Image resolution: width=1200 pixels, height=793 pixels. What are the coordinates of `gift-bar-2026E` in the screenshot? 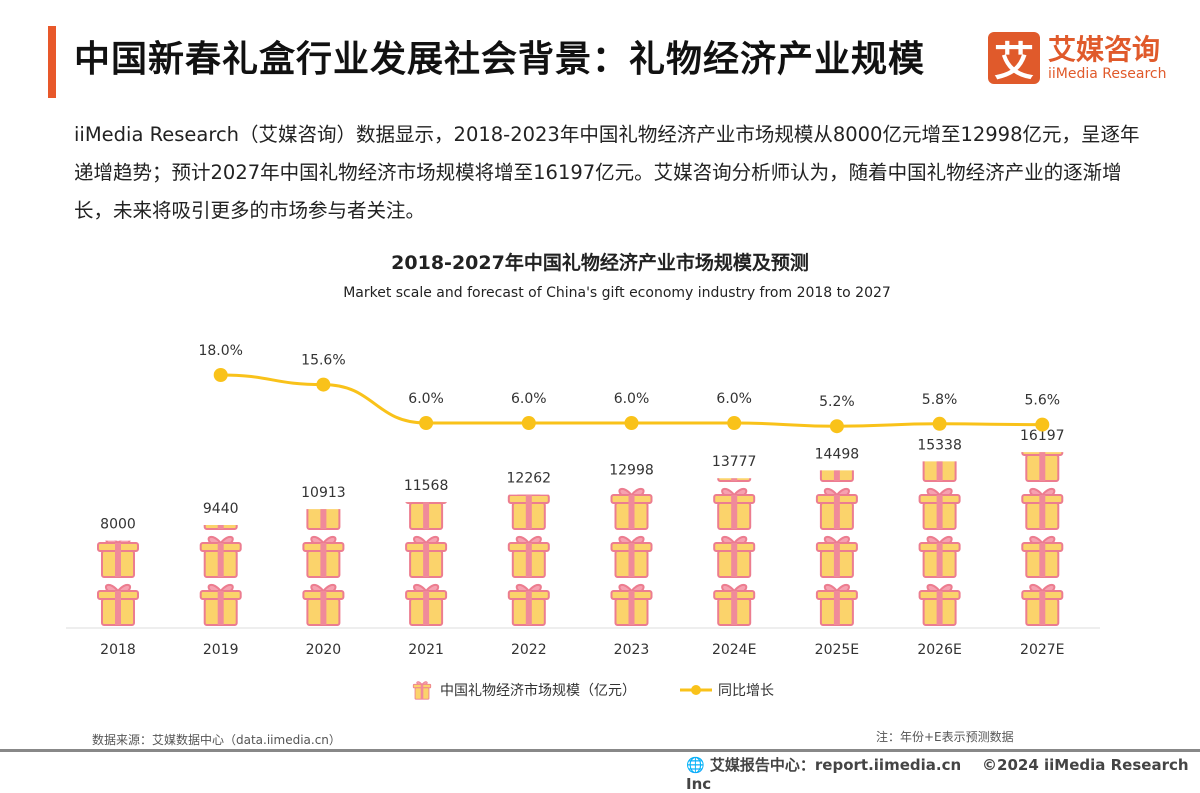 It's located at (939, 543).